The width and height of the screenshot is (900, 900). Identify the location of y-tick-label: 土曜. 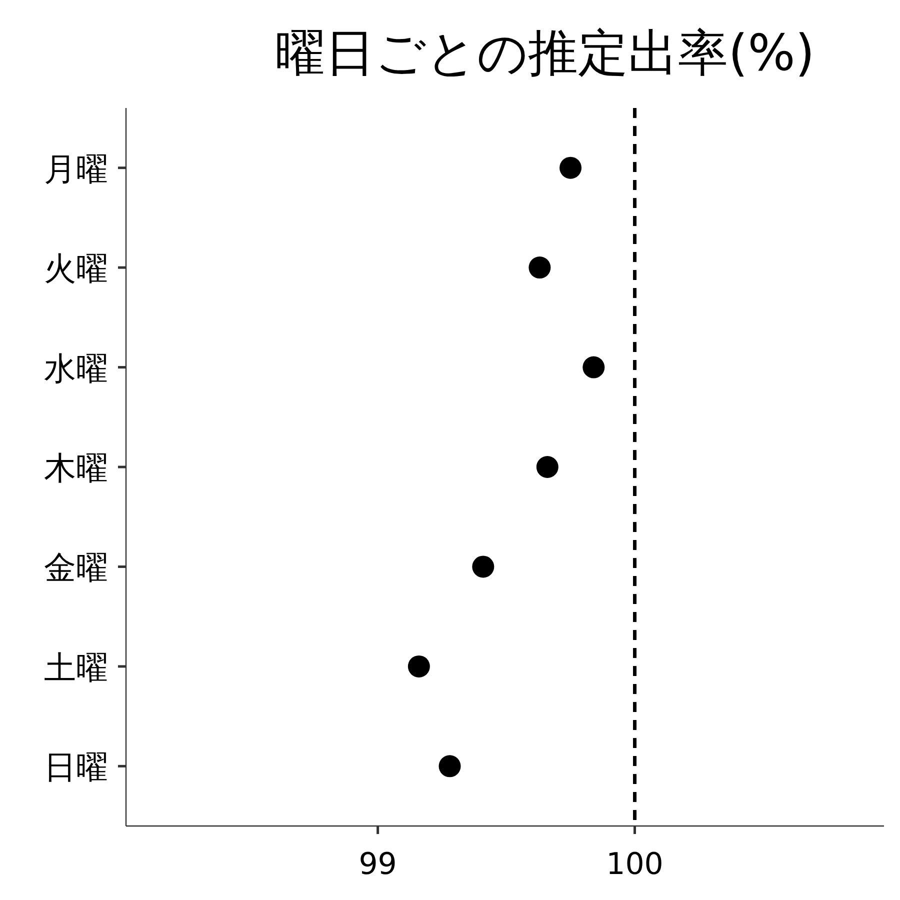
(76, 667).